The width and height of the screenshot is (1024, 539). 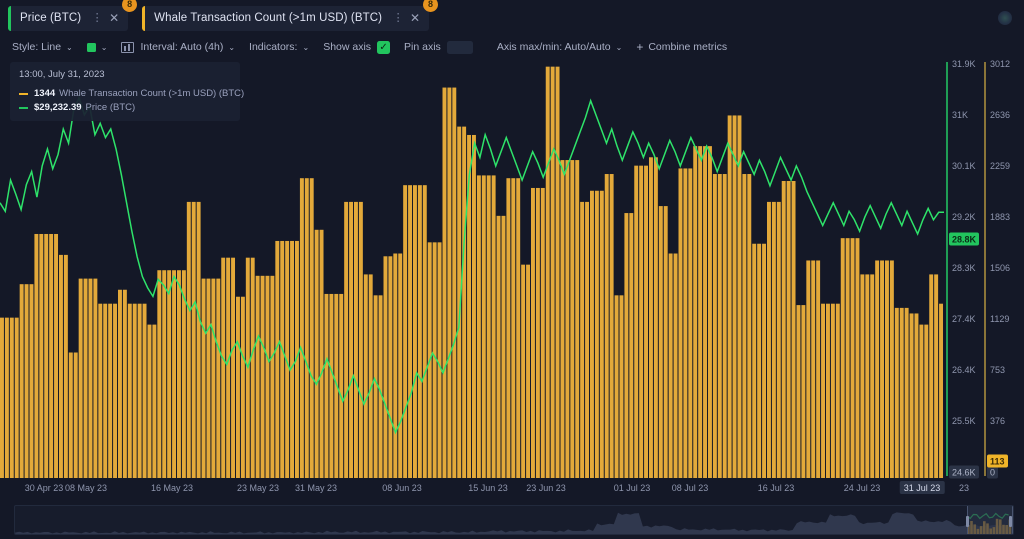 What do you see at coordinates (273, 47) in the screenshot?
I see `indicators-label: Indicators:` at bounding box center [273, 47].